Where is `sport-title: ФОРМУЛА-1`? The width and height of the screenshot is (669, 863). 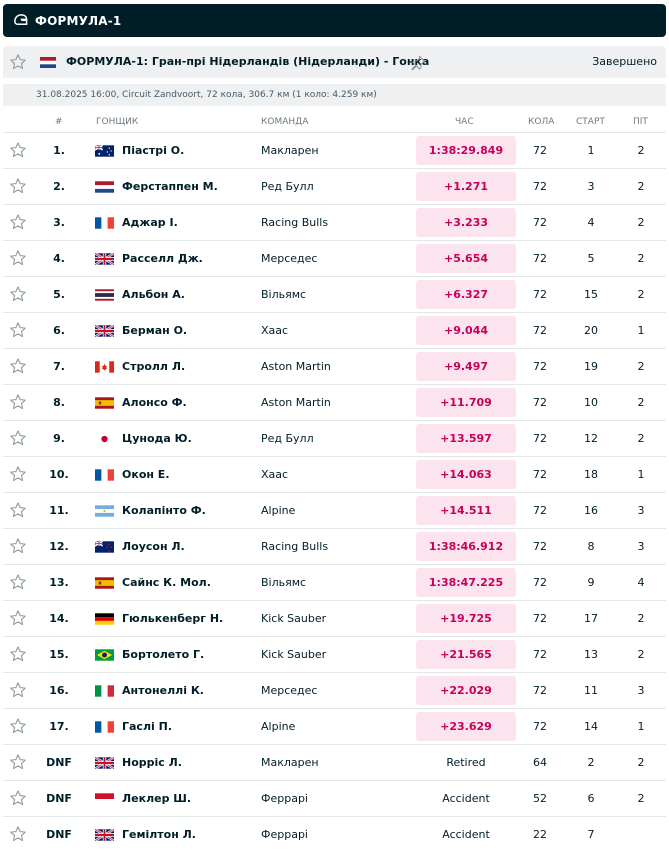 sport-title: ФОРМУЛА-1 is located at coordinates (78, 20).